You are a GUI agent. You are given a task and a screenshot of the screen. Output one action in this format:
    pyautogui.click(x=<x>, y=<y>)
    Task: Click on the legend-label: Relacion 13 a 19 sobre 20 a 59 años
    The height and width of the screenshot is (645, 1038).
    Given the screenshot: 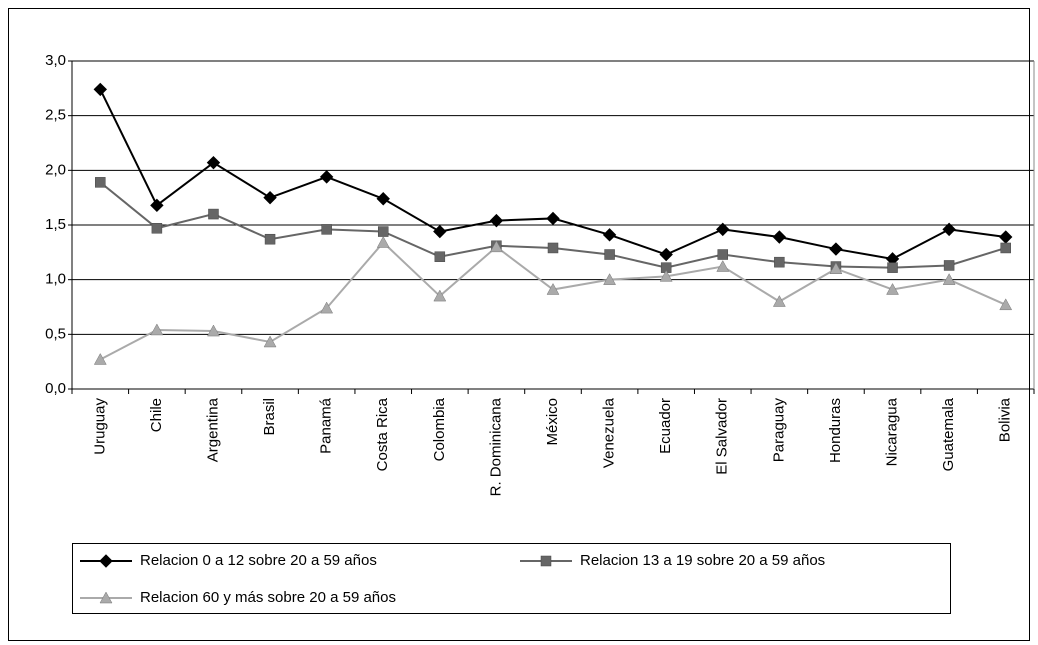 What is the action you would take?
    pyautogui.click(x=702, y=560)
    